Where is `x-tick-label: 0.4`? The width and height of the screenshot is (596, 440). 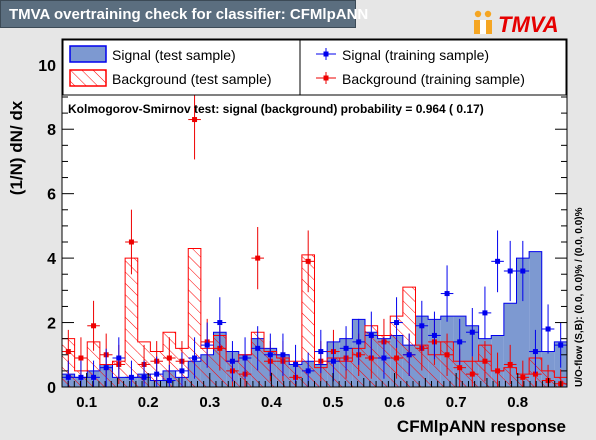
x-tick-label: 0.4 is located at coordinates (272, 402).